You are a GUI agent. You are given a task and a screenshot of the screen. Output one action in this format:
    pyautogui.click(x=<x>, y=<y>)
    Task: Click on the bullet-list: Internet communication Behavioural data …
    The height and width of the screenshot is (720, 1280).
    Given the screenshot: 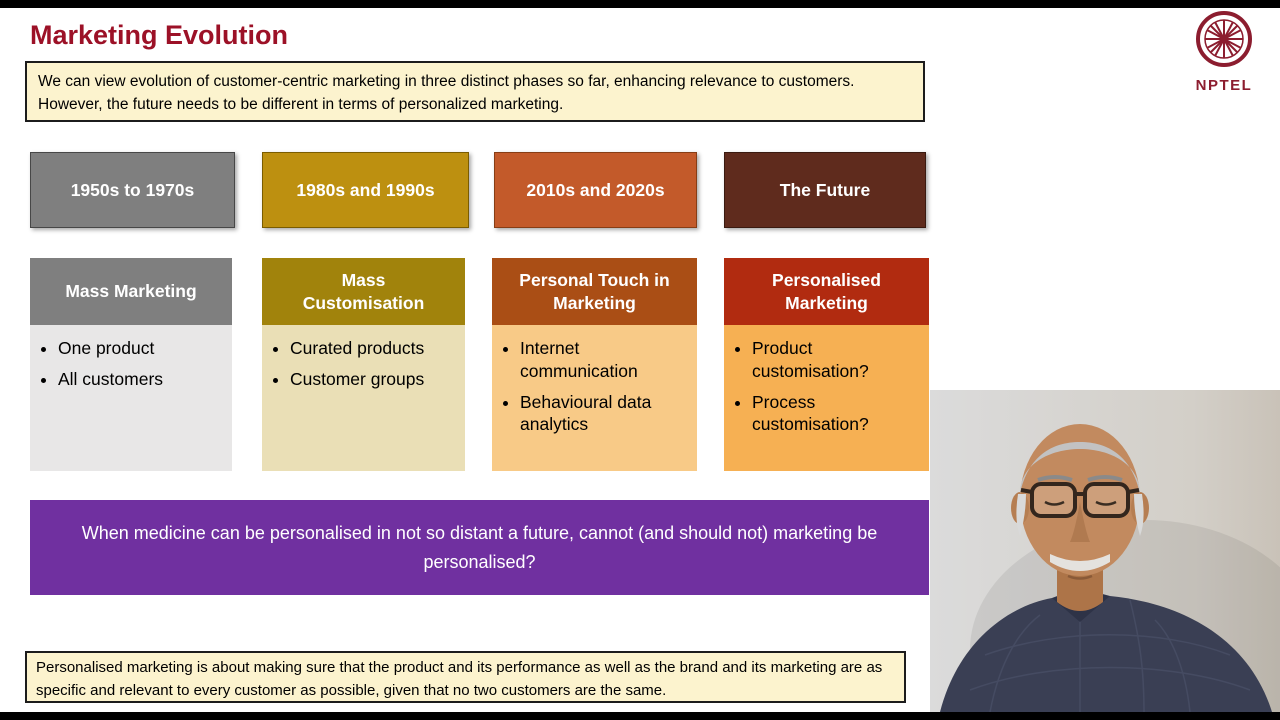 What is the action you would take?
    pyautogui.click(x=594, y=386)
    